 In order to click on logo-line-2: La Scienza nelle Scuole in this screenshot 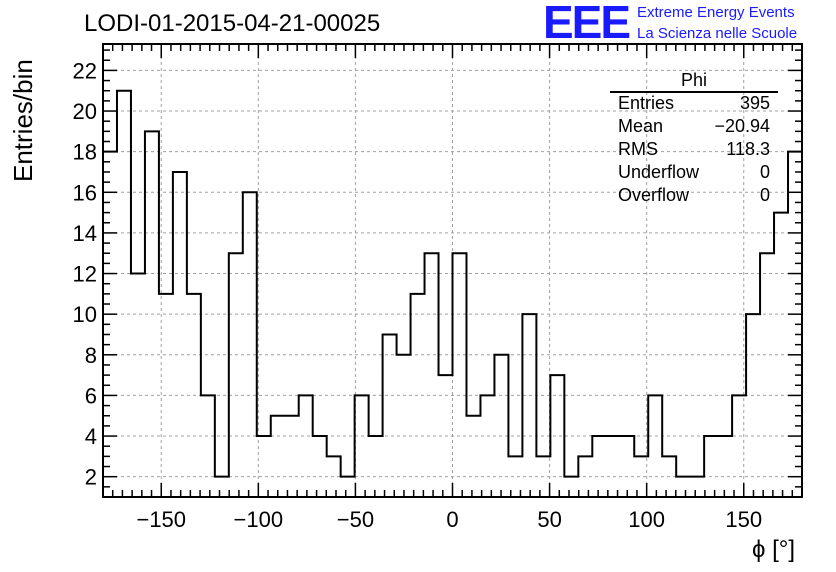, I will do `click(717, 33)`.